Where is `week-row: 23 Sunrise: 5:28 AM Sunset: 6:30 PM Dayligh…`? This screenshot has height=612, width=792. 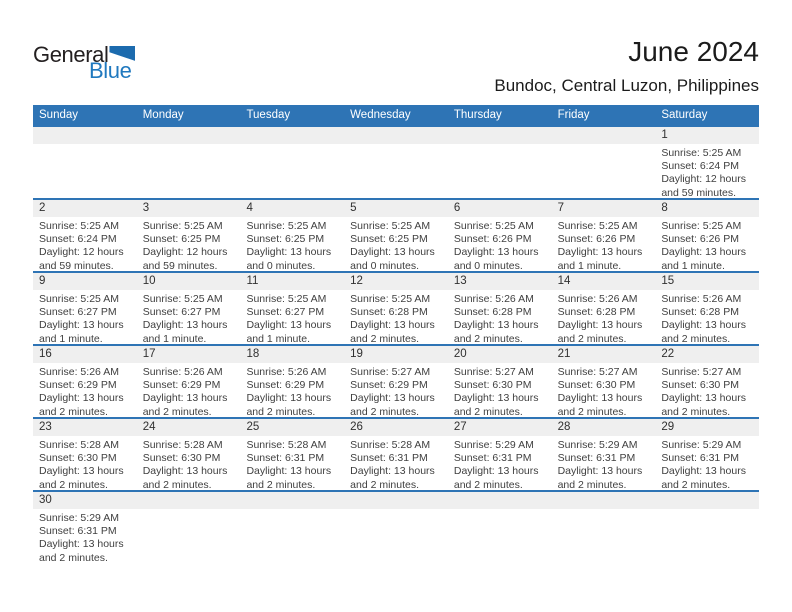 week-row: 23 Sunrise: 5:28 AM Sunset: 6:30 PM Dayligh… is located at coordinates (396, 453).